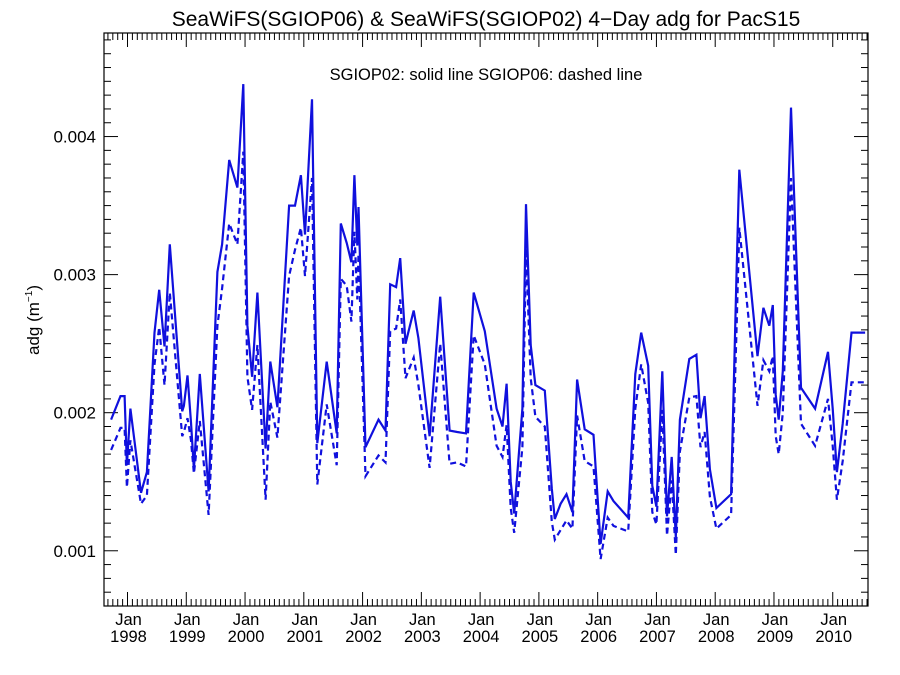 The height and width of the screenshot is (675, 900). I want to click on x-tick-year-label: 2004, so click(481, 637).